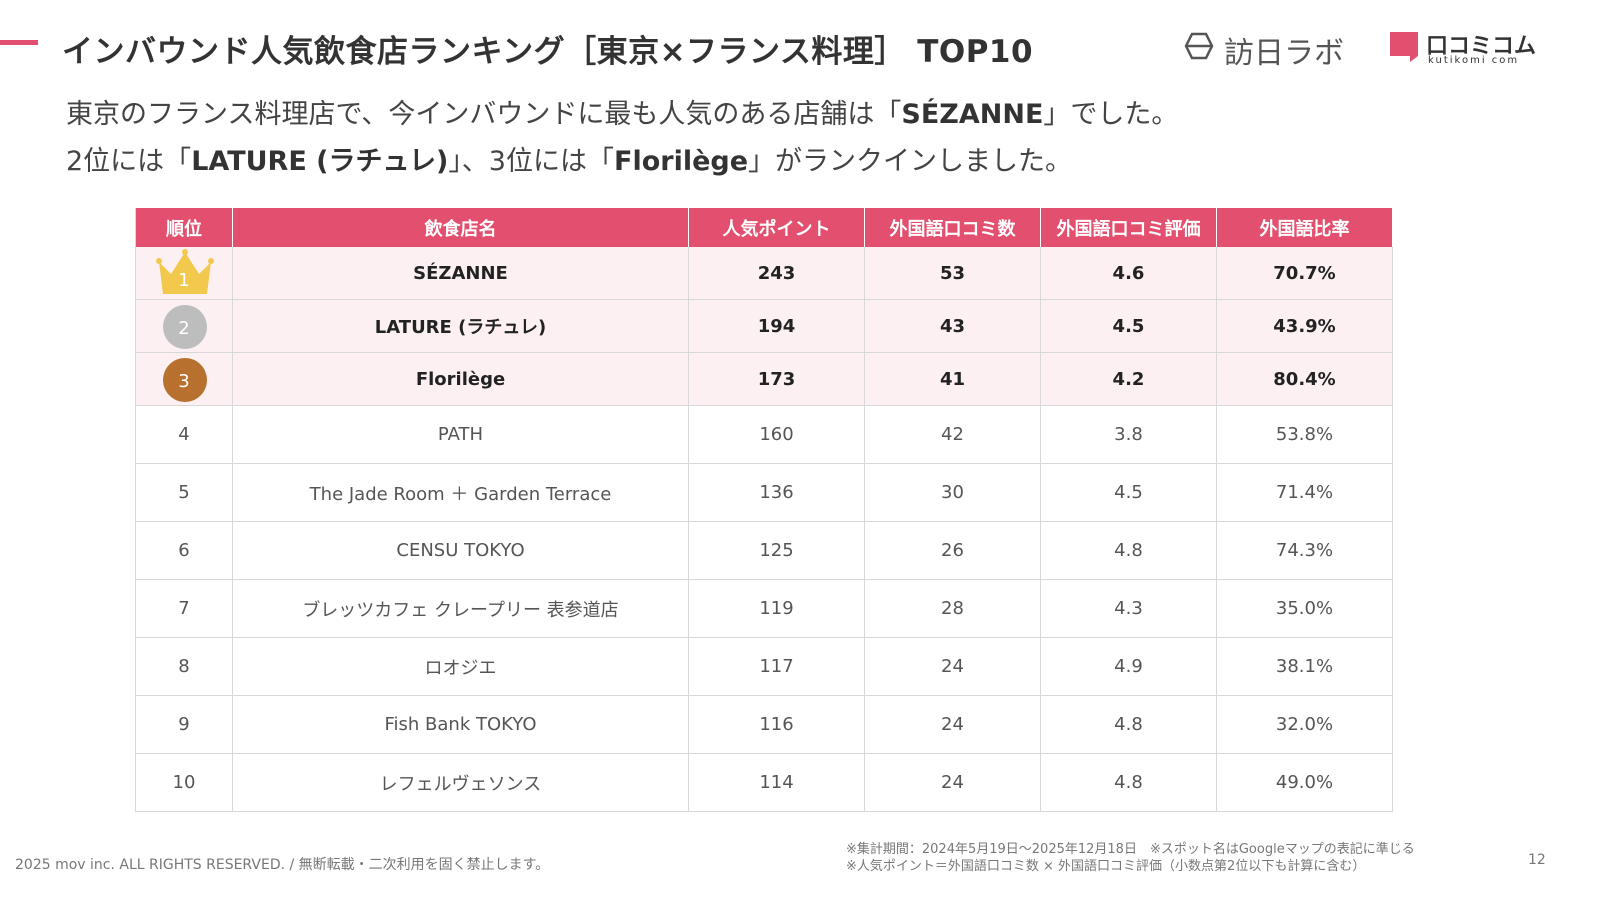  I want to click on table-cell: 飲食店名, so click(461, 227).